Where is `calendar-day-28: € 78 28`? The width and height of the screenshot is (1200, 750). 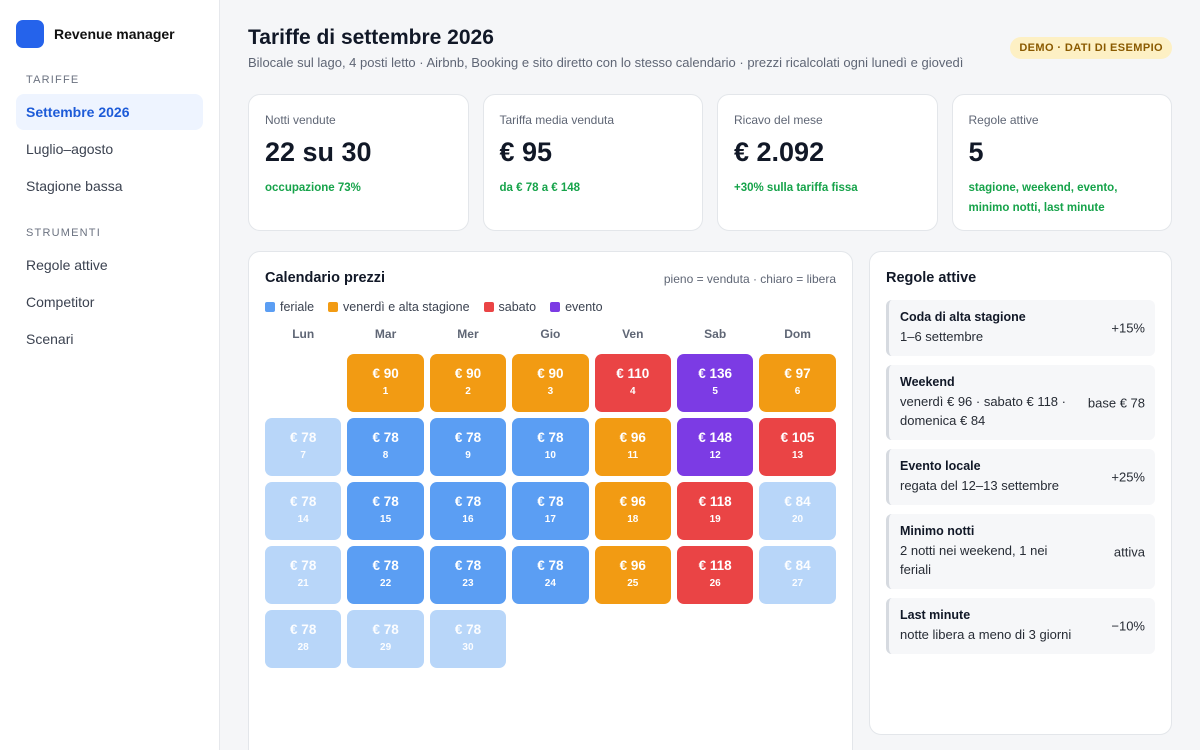 calendar-day-28: € 78 28 is located at coordinates (303, 639).